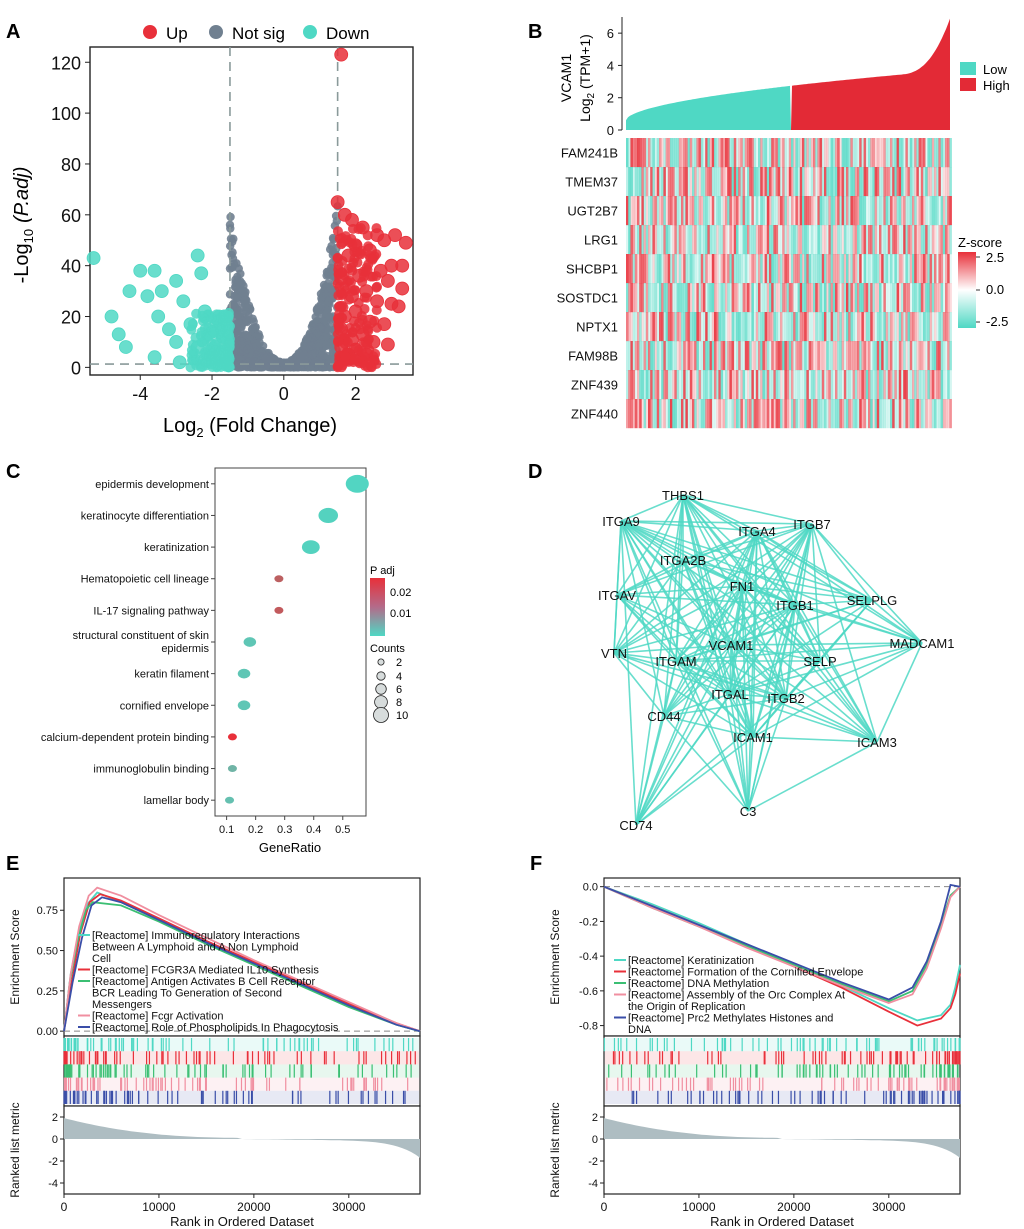 The width and height of the screenshot is (1024, 1229). Describe the element at coordinates (76, 368) in the screenshot. I see `volcano-y-tick-label: 0` at that location.